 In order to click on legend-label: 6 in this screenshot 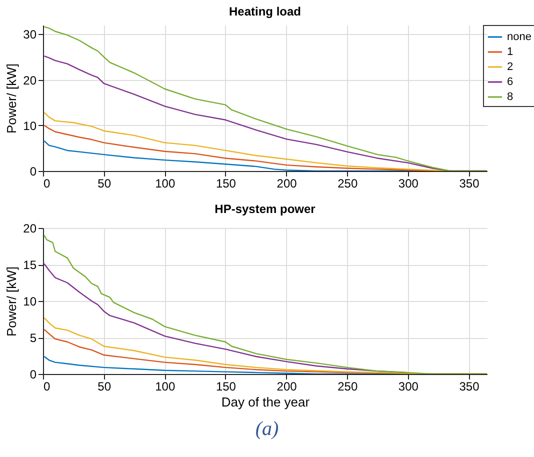, I will do `click(510, 82)`.